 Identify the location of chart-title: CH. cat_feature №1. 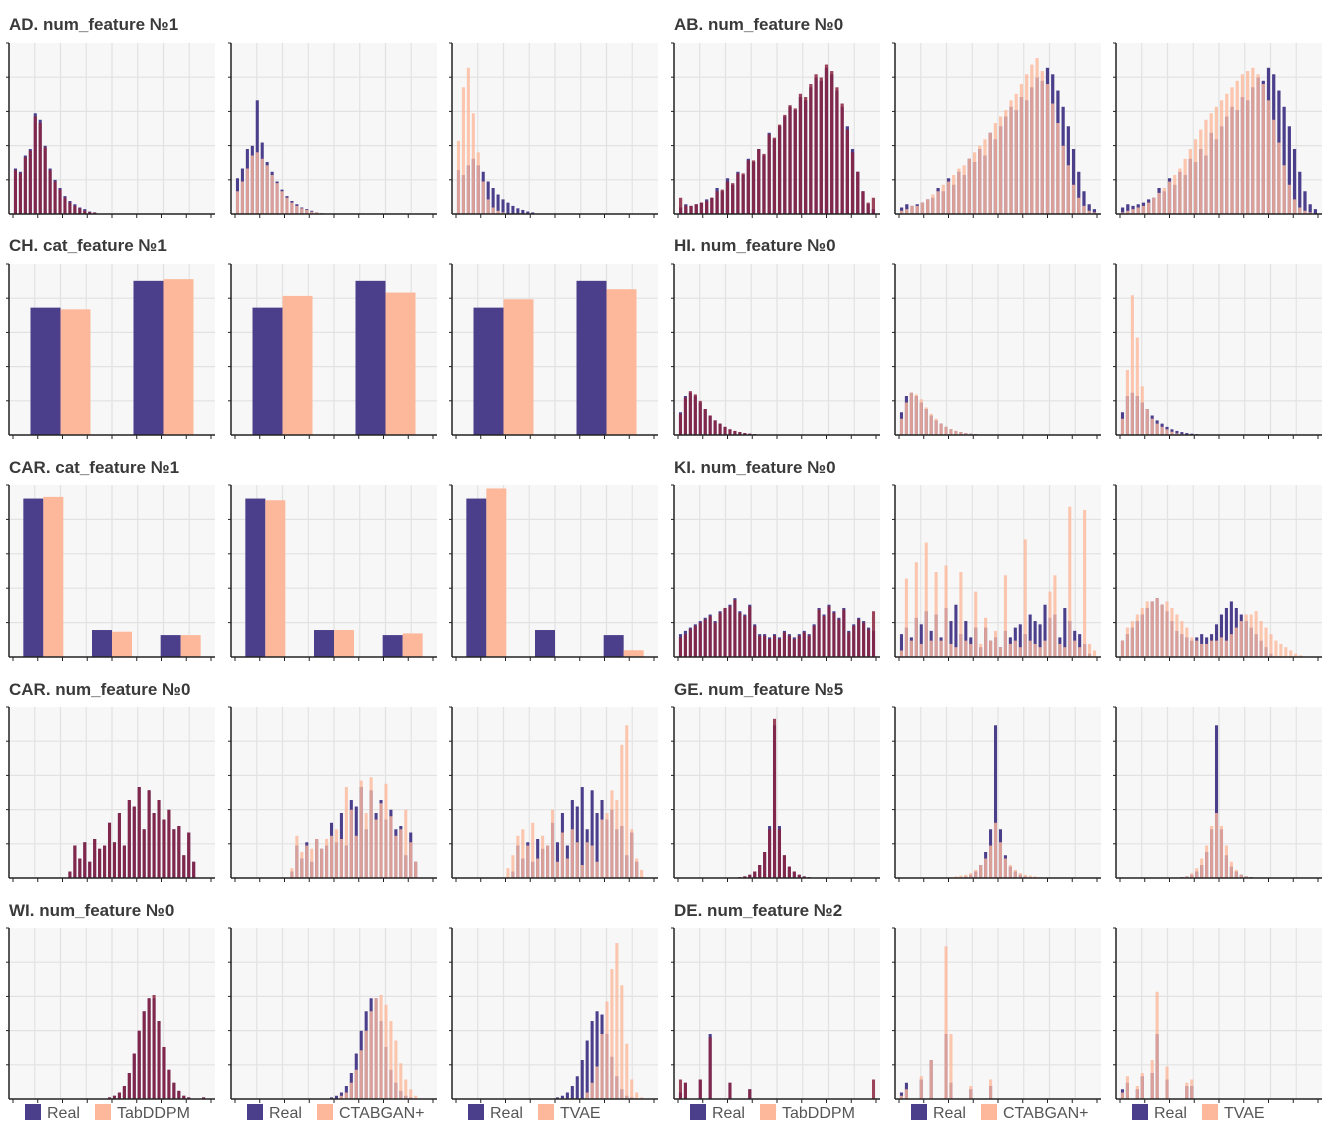
(88, 245).